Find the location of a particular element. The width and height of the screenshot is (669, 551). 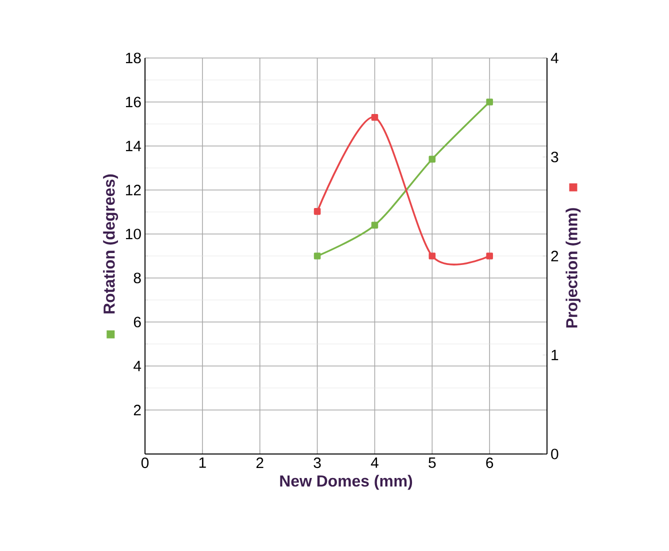

y2-tick-label: 3 is located at coordinates (554, 157).